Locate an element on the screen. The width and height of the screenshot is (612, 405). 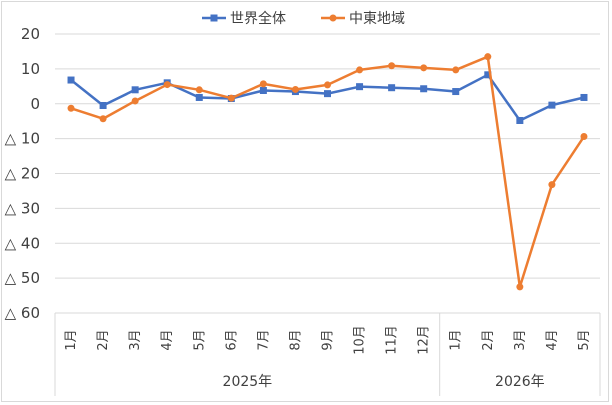
y-tick-label: 10 is located at coordinates (30, 69).